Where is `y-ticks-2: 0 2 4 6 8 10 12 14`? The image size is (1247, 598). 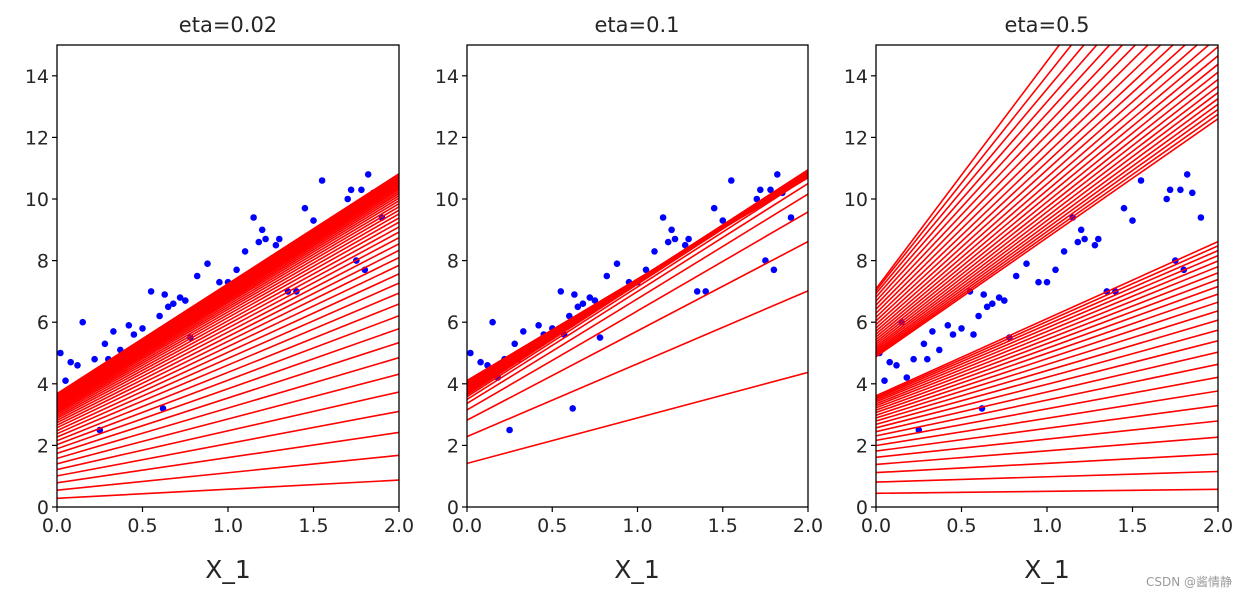 y-ticks-2: 0 2 4 6 8 10 12 14 is located at coordinates (860, 292).